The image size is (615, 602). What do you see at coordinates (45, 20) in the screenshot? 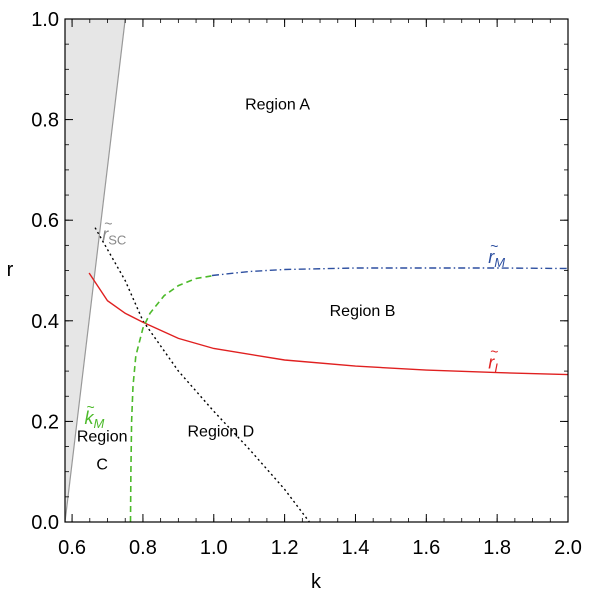
I see `y-tick-label: 1.0` at bounding box center [45, 20].